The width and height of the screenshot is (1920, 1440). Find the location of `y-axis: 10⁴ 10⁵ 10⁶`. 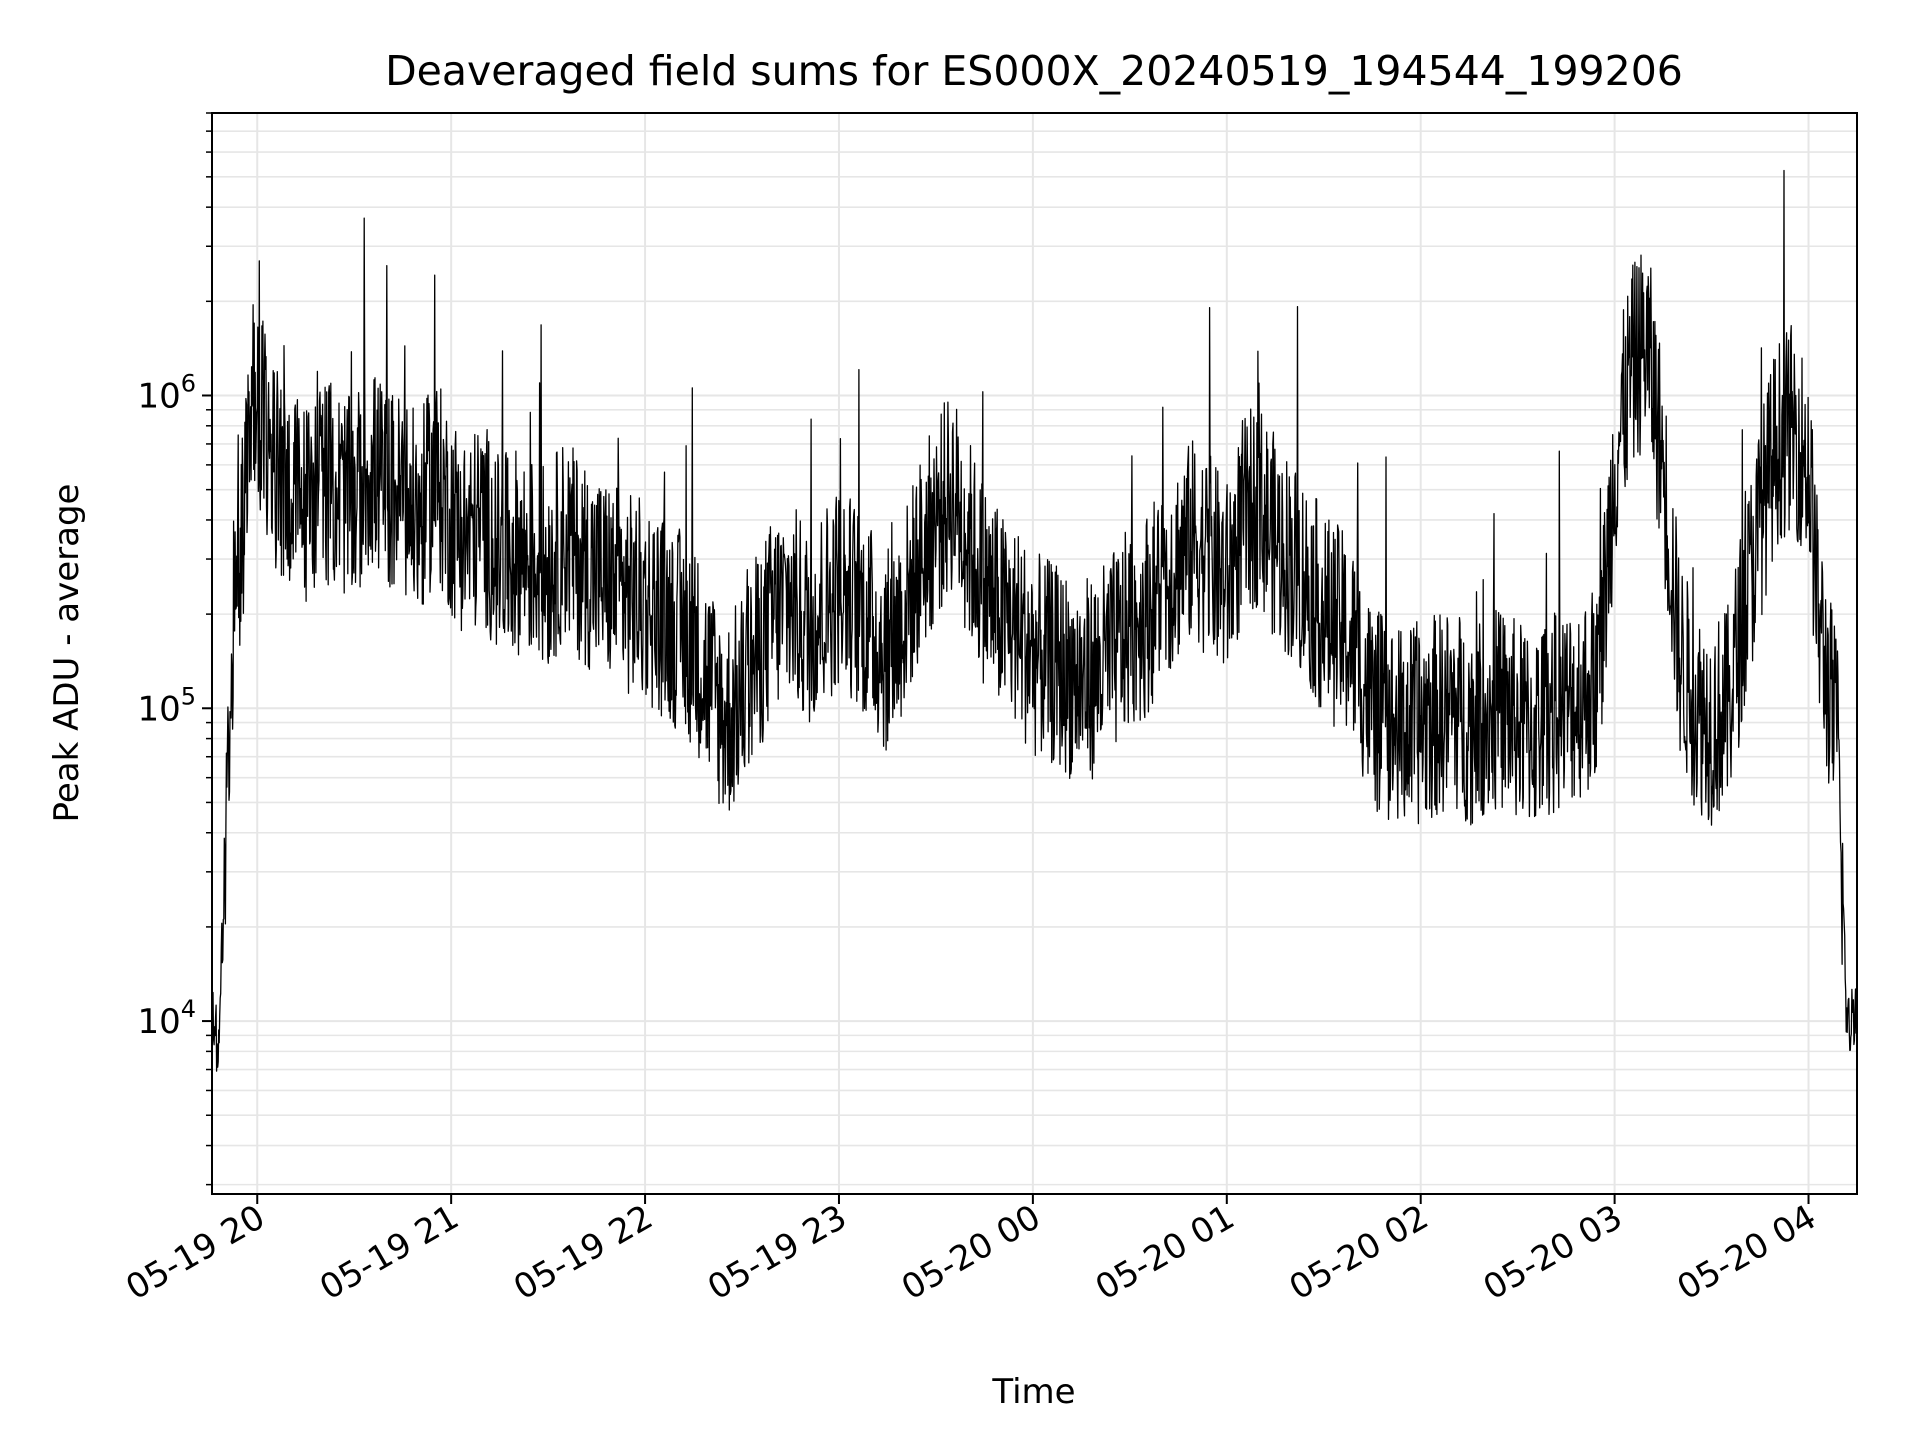

y-axis: 10⁴ 10⁵ 10⁶ is located at coordinates (174, 649).